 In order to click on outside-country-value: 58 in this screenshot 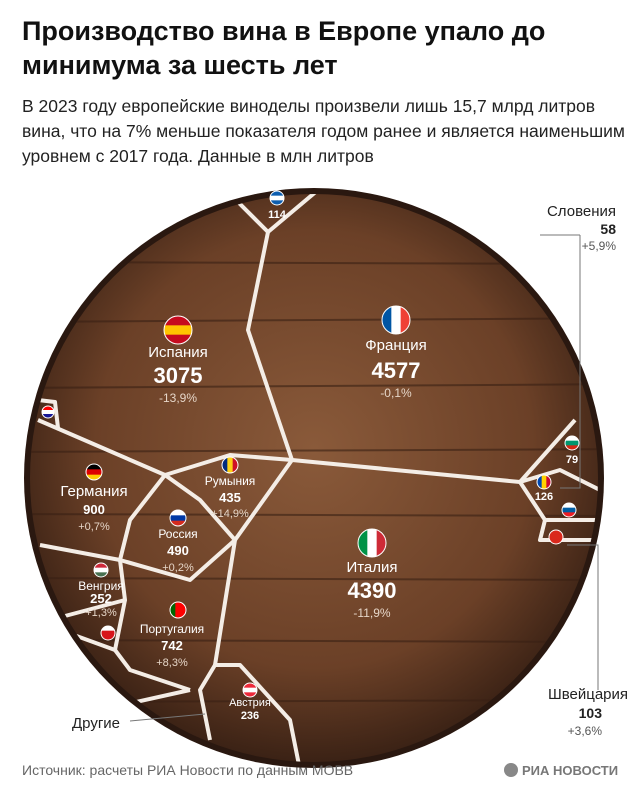, I will do `click(608, 229)`.